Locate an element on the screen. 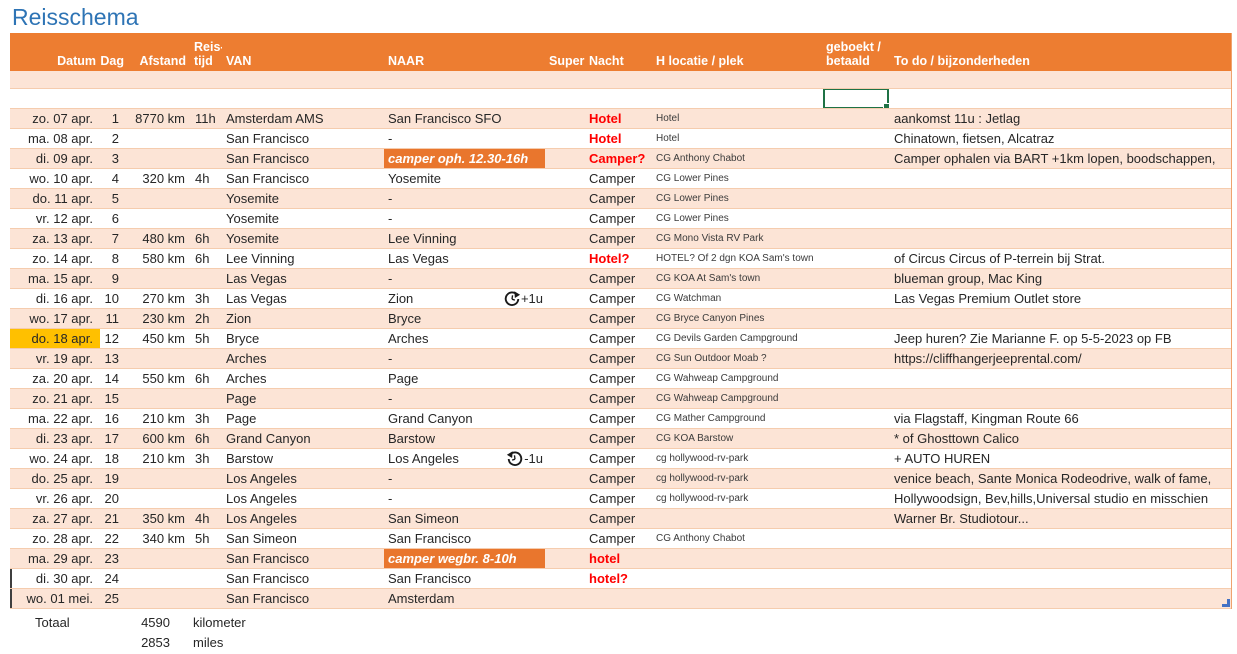  cell-h-locatie: cg hollywood-rv-park is located at coordinates (702, 458).